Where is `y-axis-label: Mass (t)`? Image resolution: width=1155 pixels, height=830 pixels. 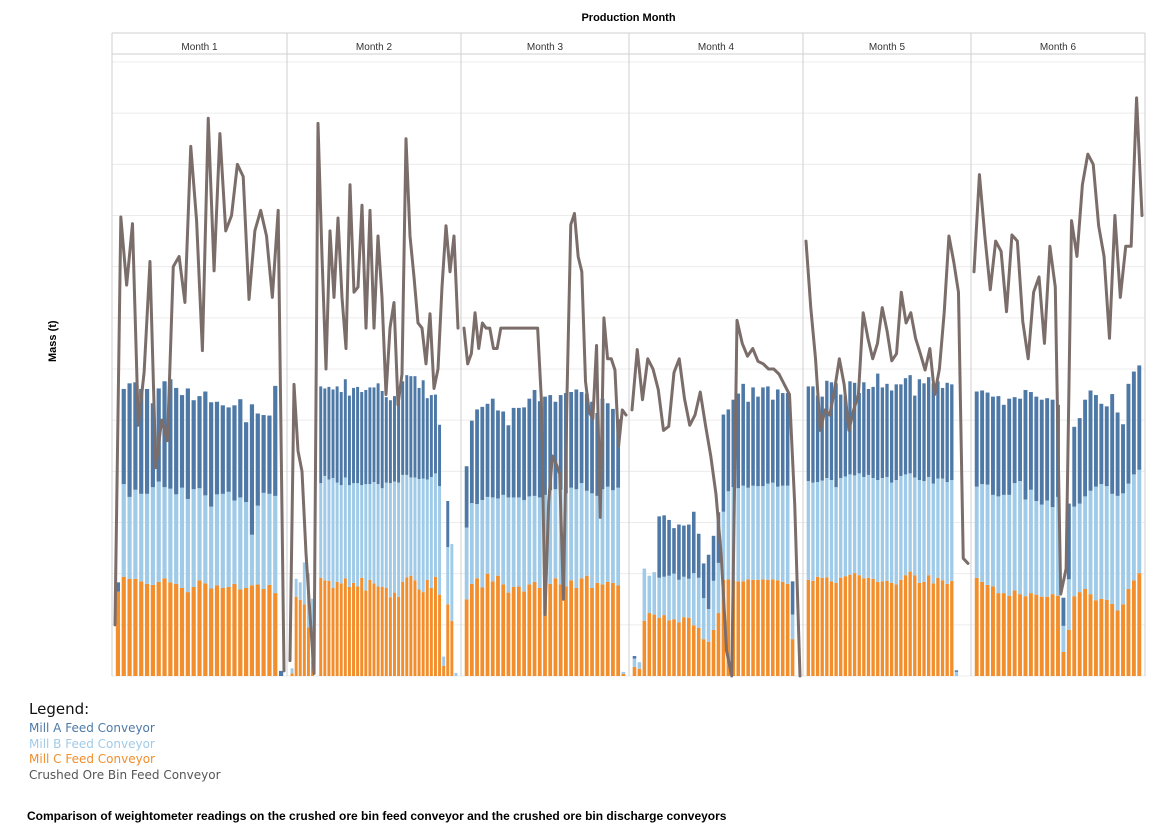 y-axis-label: Mass (t) is located at coordinates (53, 341).